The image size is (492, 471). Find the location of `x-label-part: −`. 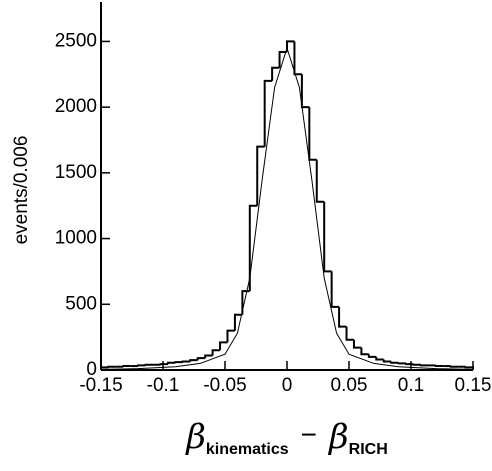

x-label-part: − is located at coordinates (309, 434).